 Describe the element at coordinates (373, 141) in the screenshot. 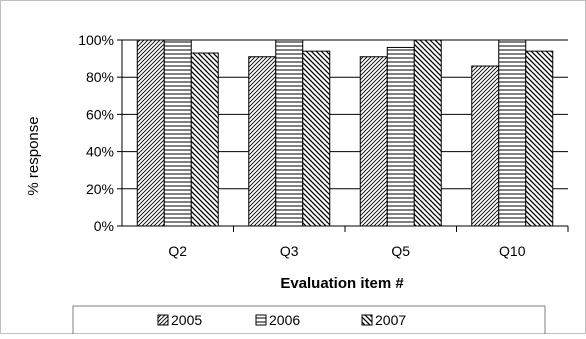

I see `bar-2005-Q5` at that location.